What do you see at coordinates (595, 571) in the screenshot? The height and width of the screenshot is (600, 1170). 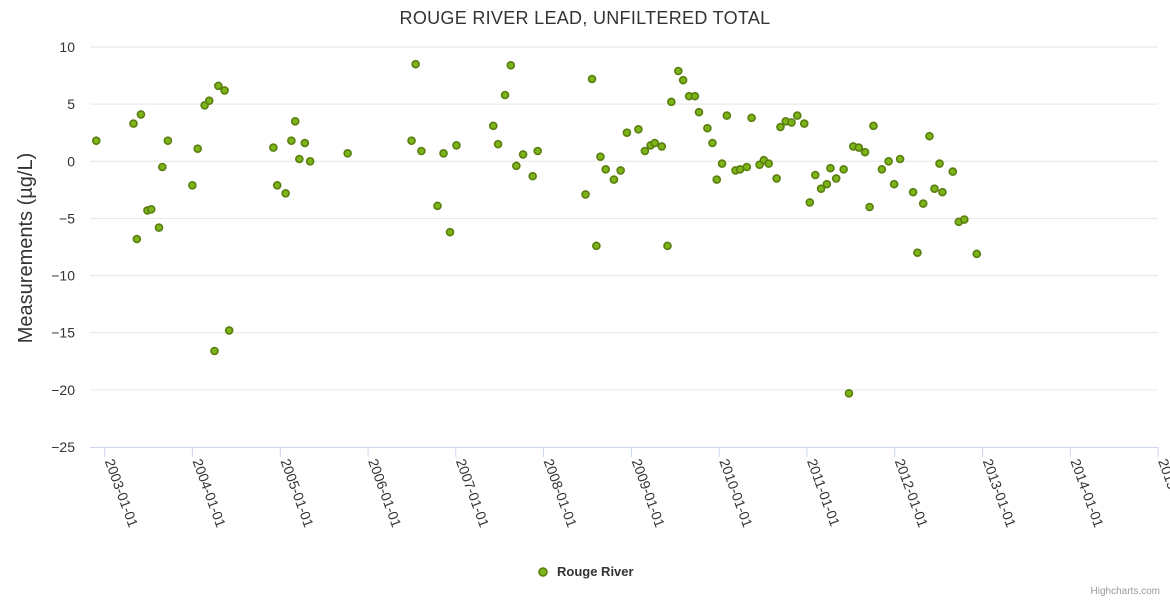 I see `legend-item-rouge-river: Rouge River` at bounding box center [595, 571].